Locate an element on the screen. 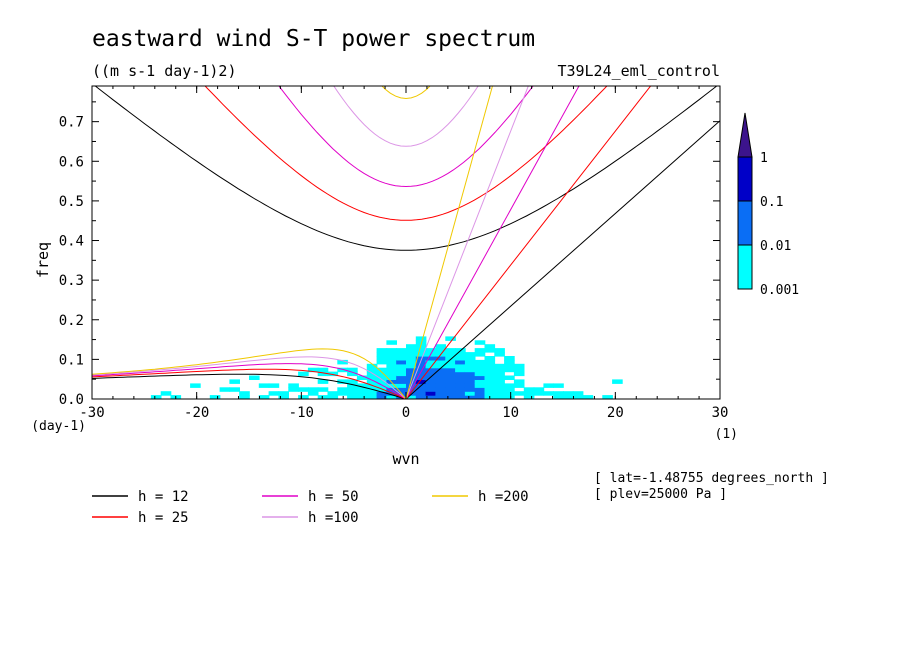  units-label: ((m s-1 day-1)2) is located at coordinates (164, 71).